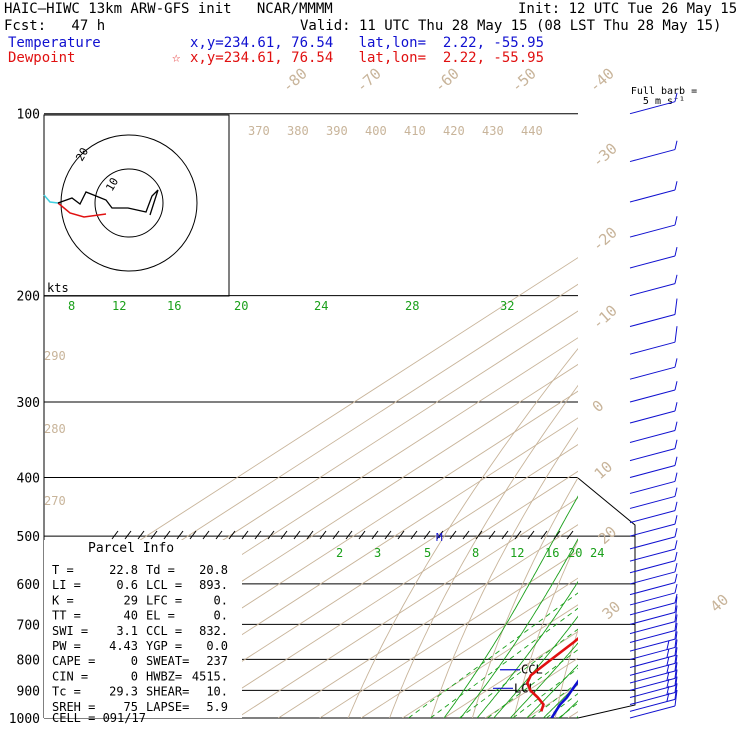  What do you see at coordinates (167, 692) in the screenshot?
I see `parcel-key: SHEAR=` at bounding box center [167, 692].